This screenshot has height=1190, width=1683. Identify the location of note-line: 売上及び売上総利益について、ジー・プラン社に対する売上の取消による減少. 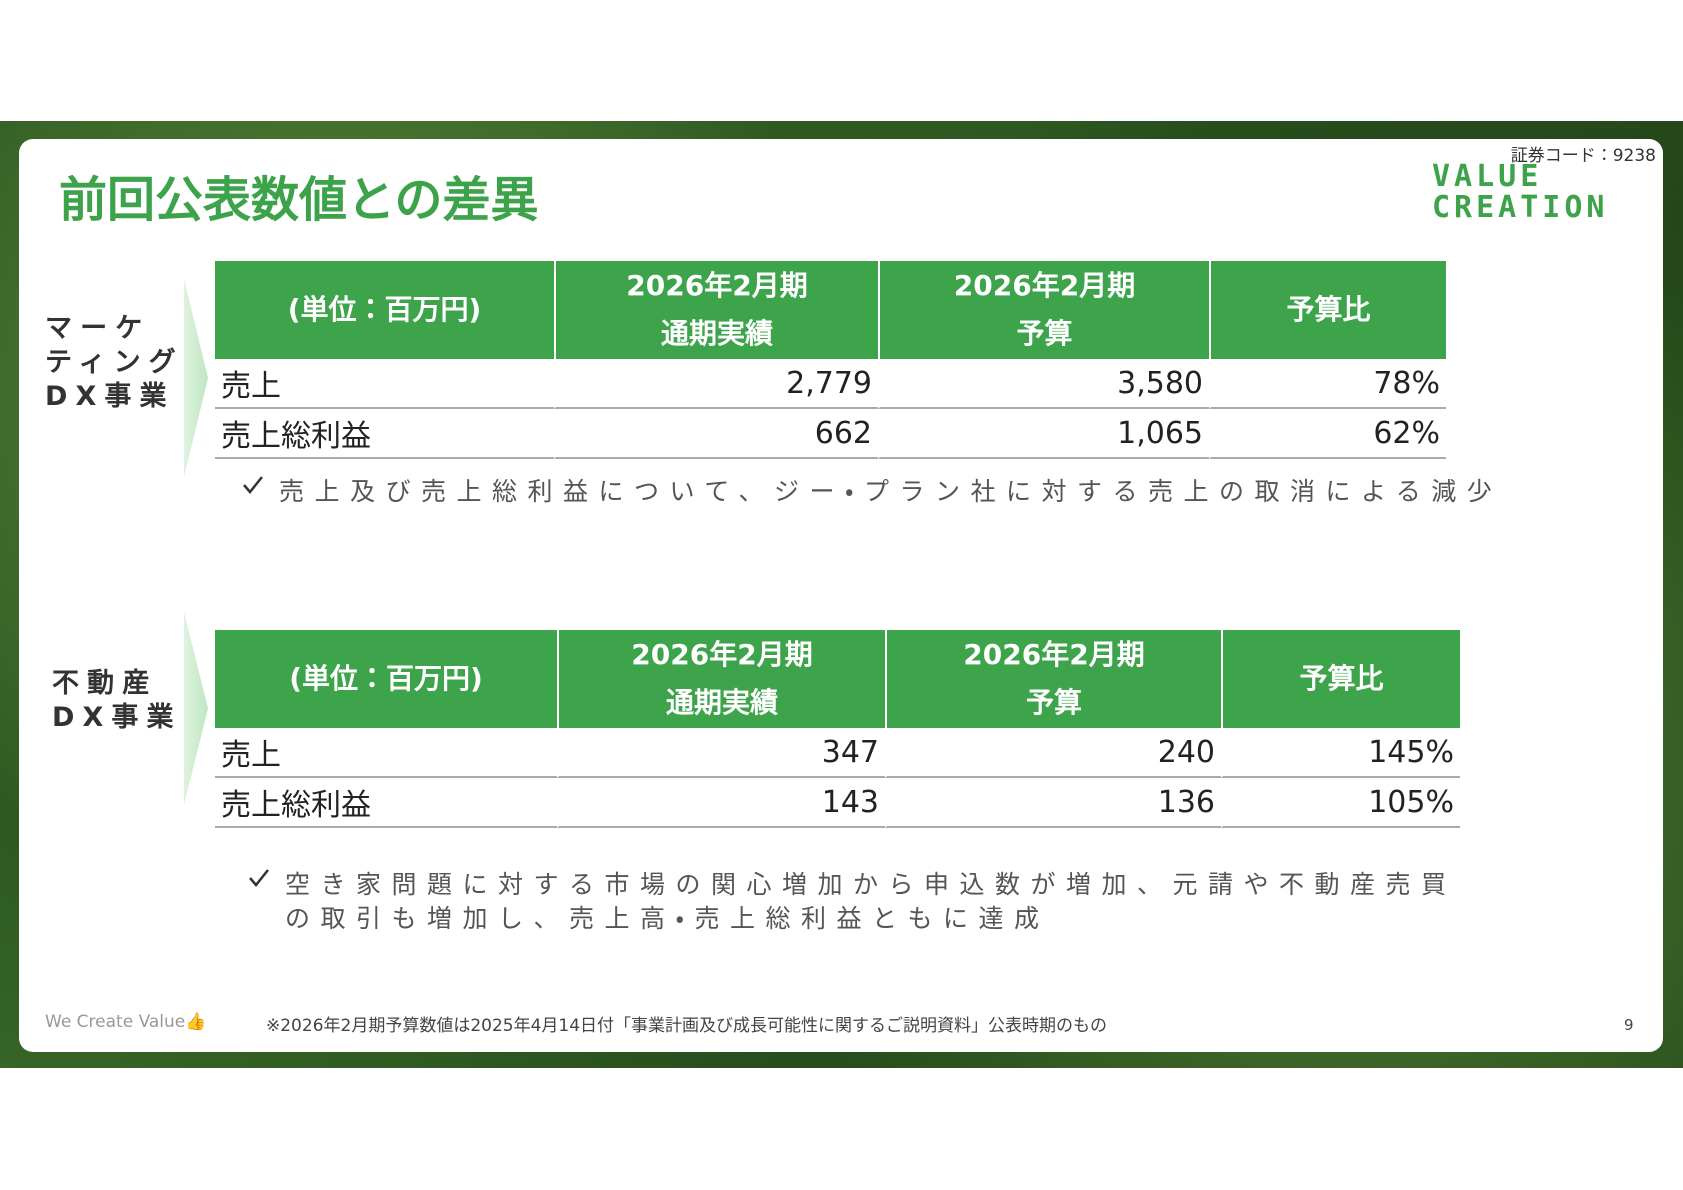
(891, 491).